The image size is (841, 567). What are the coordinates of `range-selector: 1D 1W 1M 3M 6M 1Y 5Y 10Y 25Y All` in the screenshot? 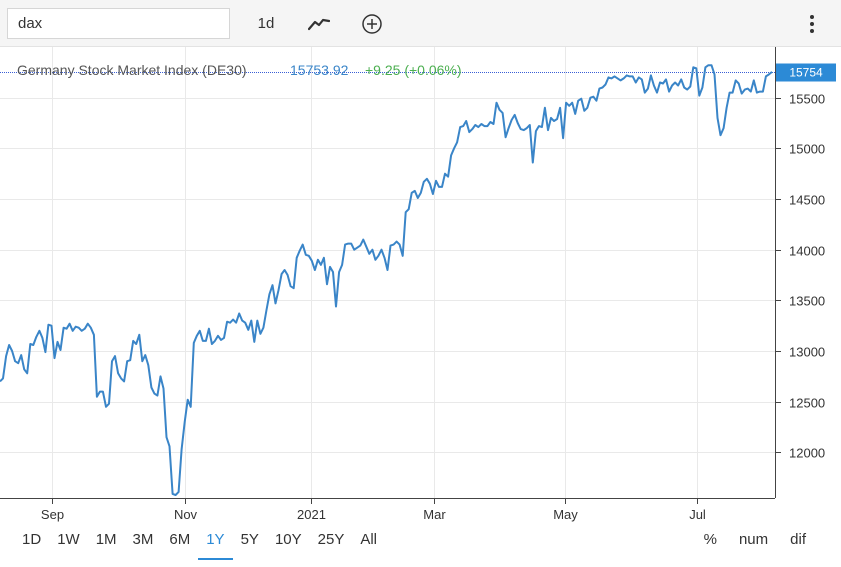 It's located at (205, 545).